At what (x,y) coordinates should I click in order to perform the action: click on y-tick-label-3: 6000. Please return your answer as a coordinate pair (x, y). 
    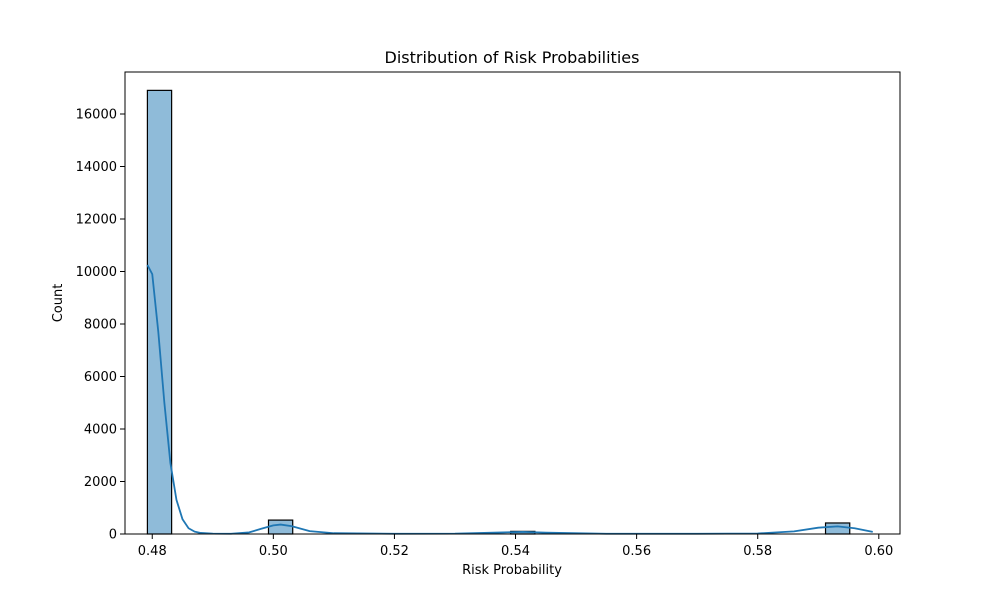
    Looking at the image, I should click on (100, 377).